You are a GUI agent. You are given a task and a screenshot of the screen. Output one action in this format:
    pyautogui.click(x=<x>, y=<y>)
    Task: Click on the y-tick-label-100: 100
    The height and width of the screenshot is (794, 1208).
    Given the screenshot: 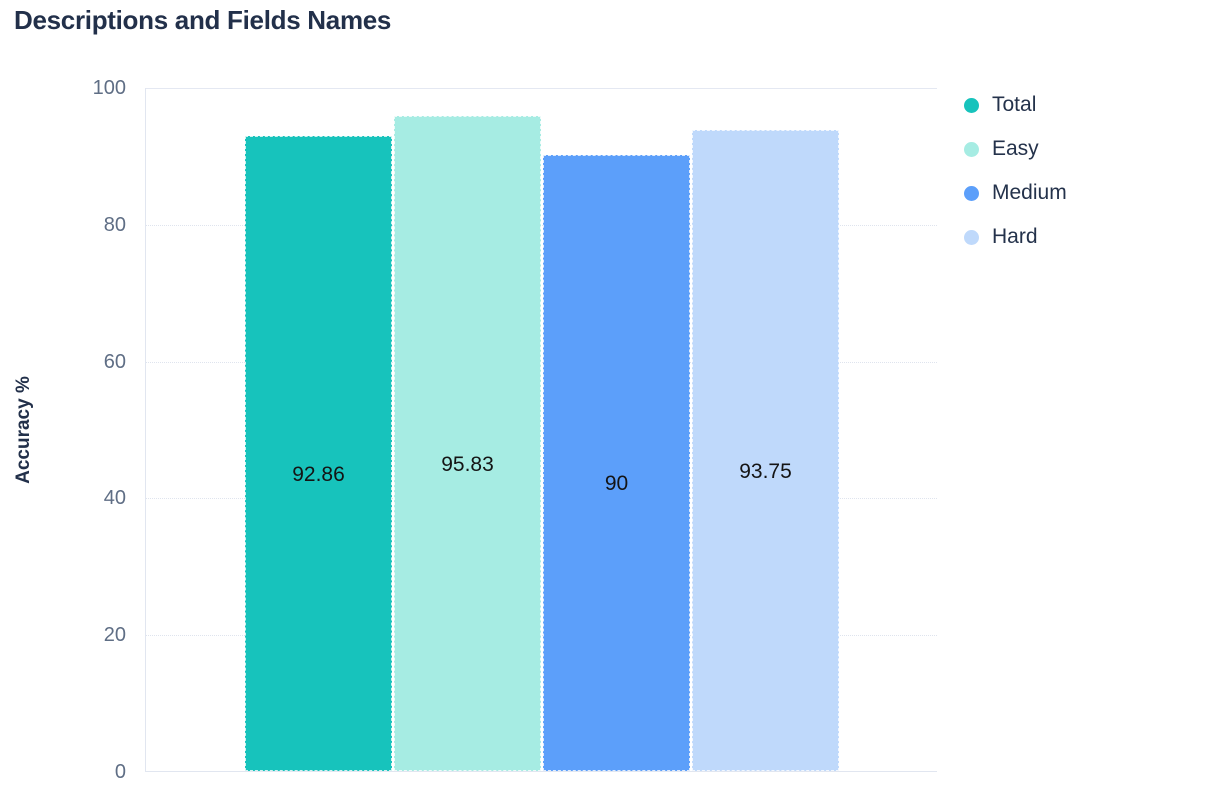 What is the action you would take?
    pyautogui.click(x=109, y=88)
    